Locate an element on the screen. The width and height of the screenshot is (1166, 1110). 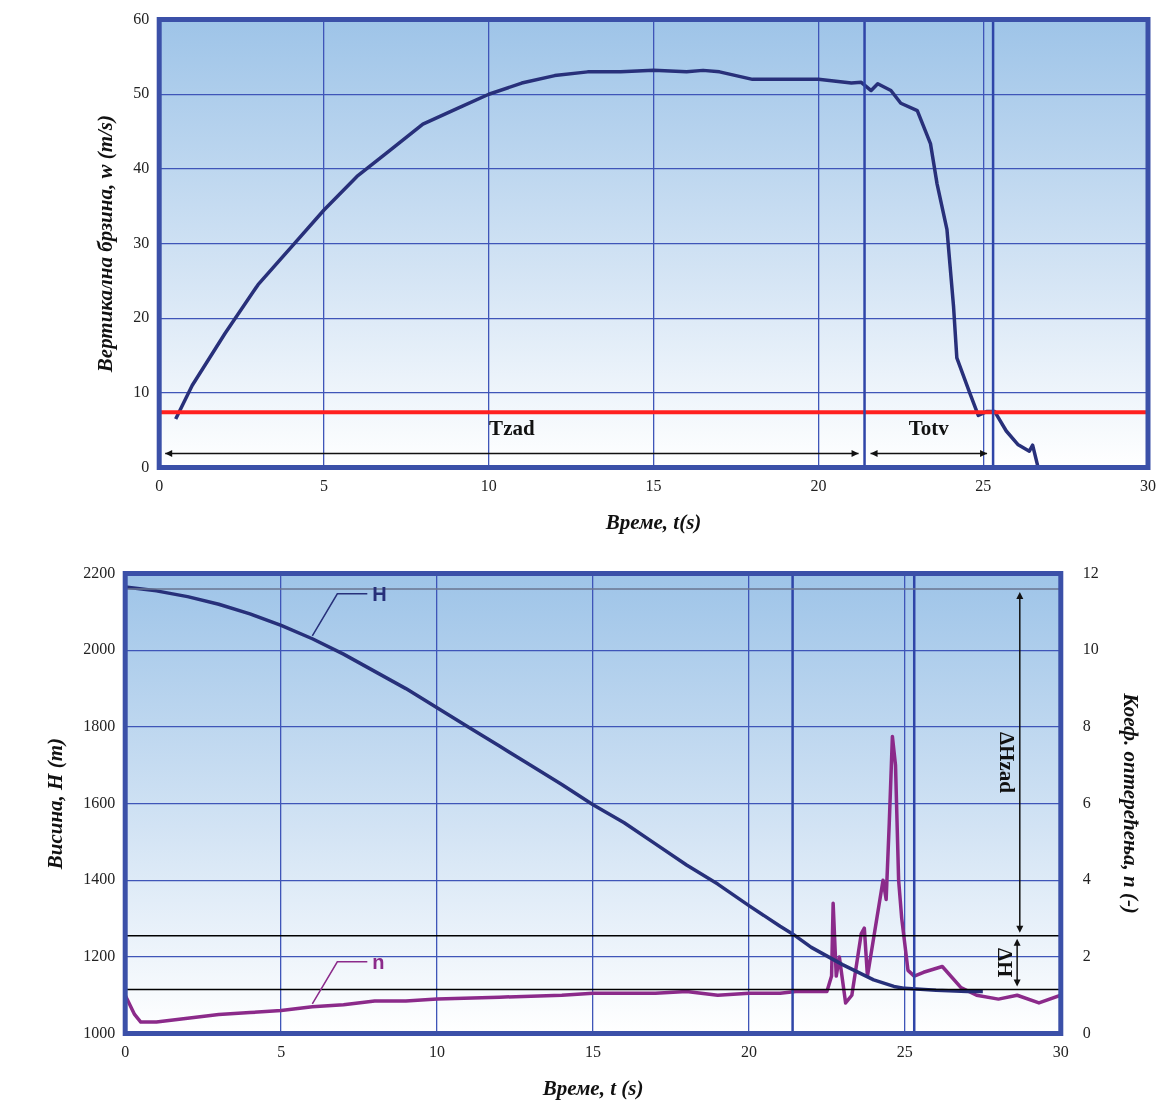
y-axis-title: Висина, H (m) is located at coordinates (55, 804).